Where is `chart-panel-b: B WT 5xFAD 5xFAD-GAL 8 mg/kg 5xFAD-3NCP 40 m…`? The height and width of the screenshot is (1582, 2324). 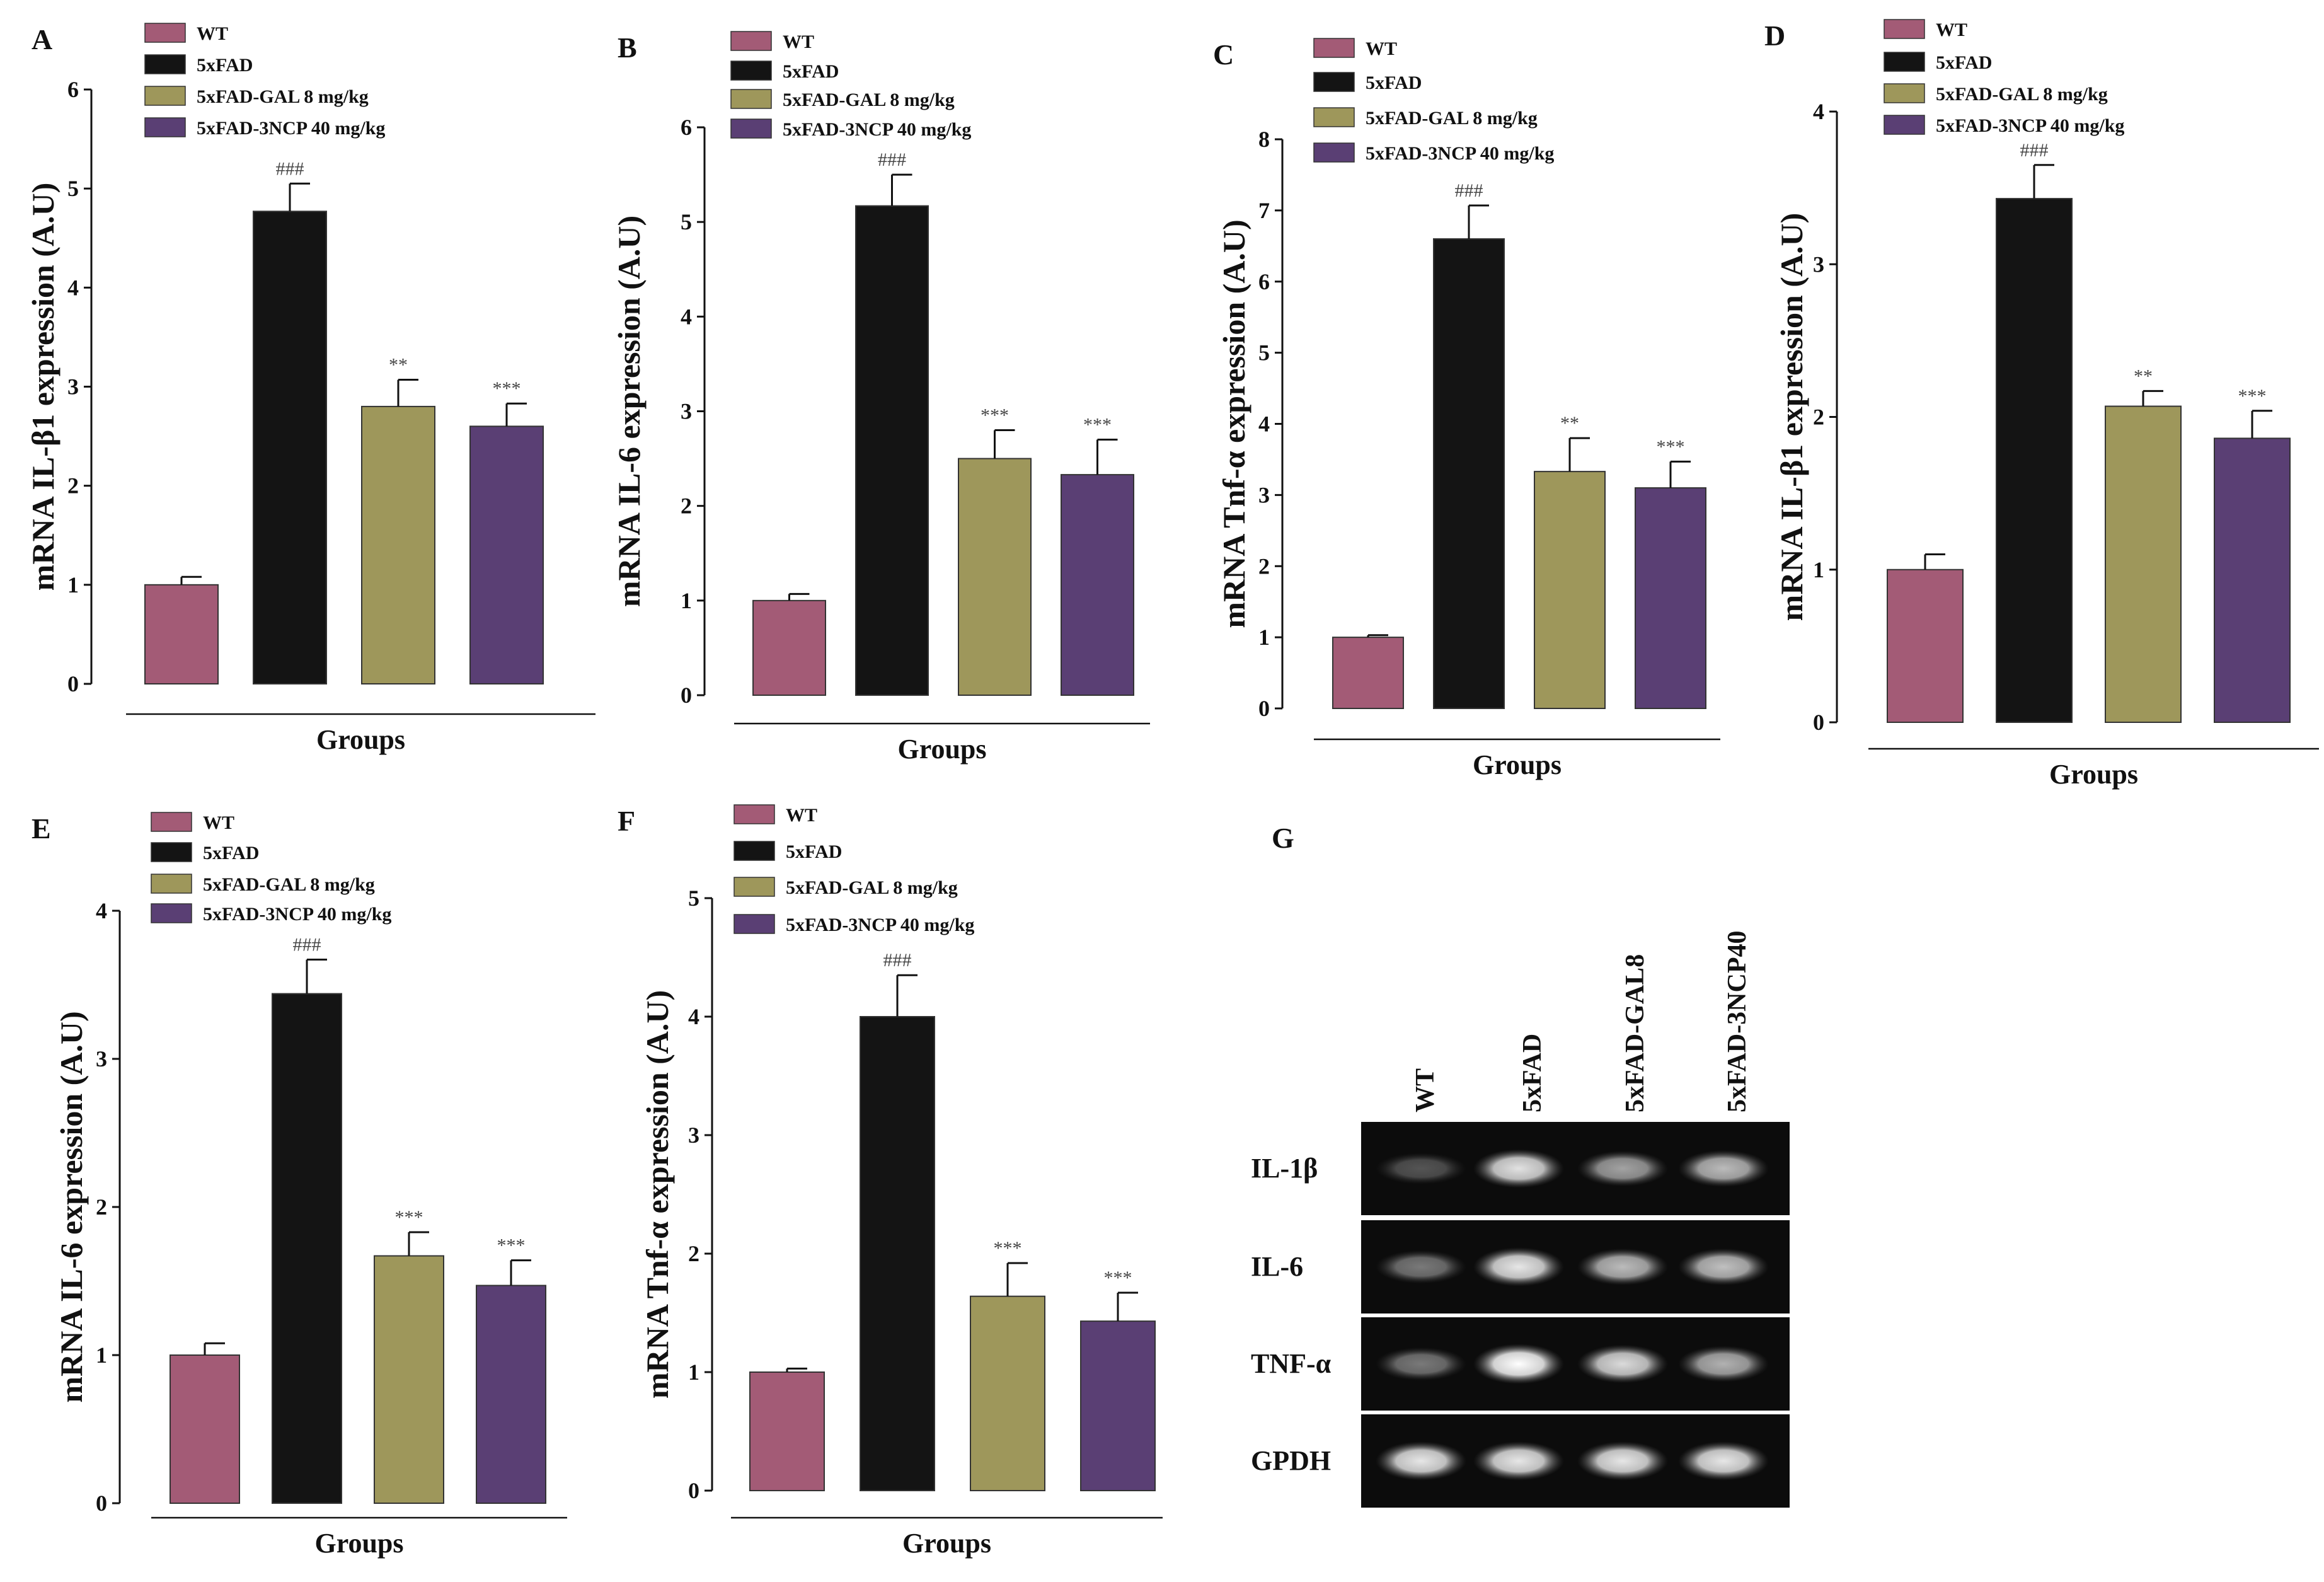
chart-panel-b: B WT 5xFAD 5xFAD-GAL 8 mg/kg 5xFAD-3NCP 40 m… is located at coordinates (880, 398).